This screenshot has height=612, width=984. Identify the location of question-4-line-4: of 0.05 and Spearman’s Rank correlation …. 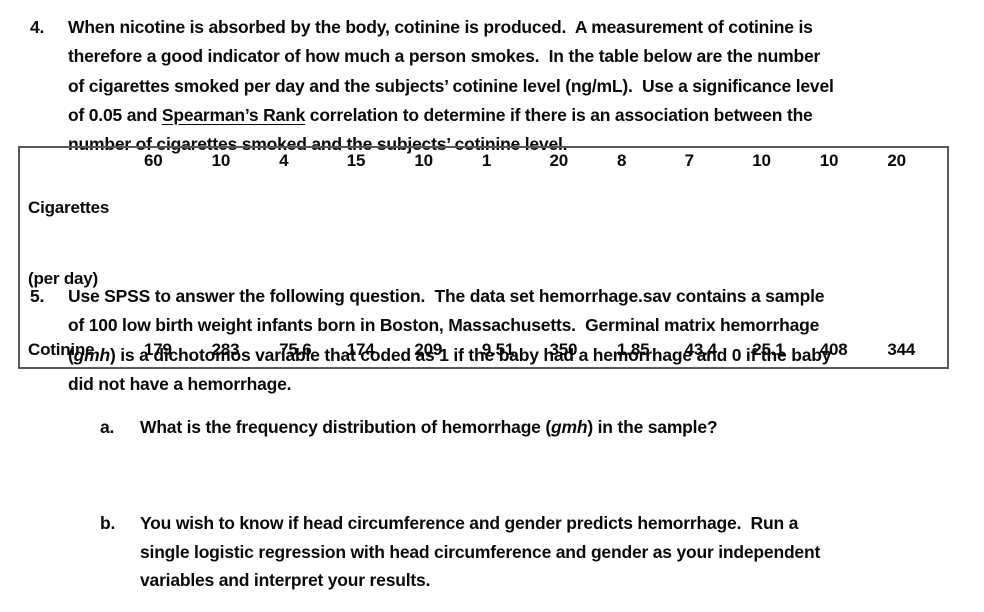
(451, 115).